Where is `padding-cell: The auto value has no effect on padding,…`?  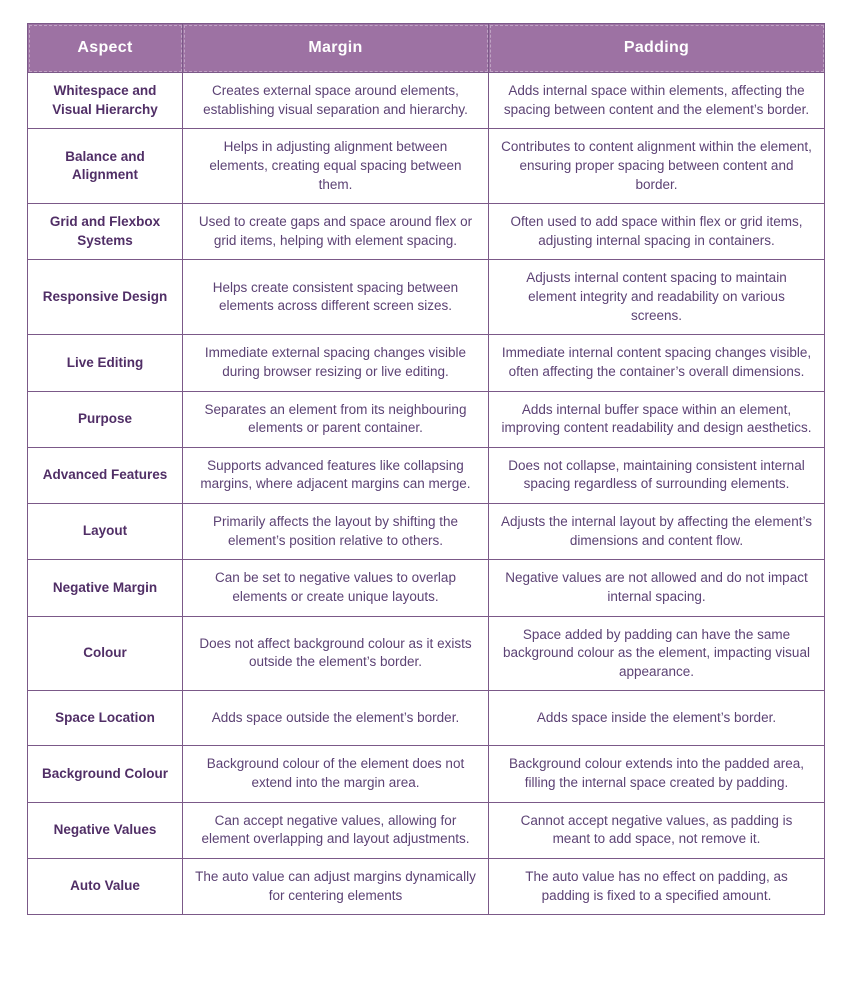 padding-cell: The auto value has no effect on padding,… is located at coordinates (656, 886).